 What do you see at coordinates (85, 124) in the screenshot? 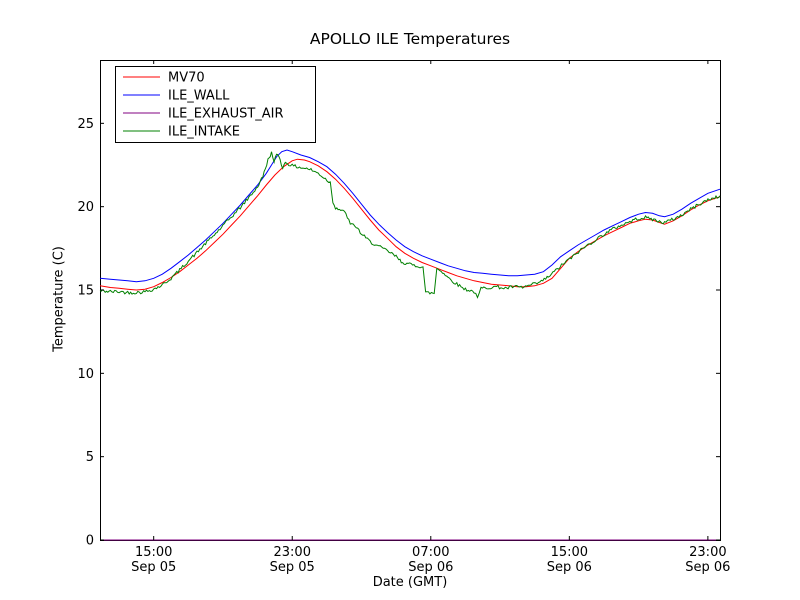
I see `y-tick-label: 25` at bounding box center [85, 124].